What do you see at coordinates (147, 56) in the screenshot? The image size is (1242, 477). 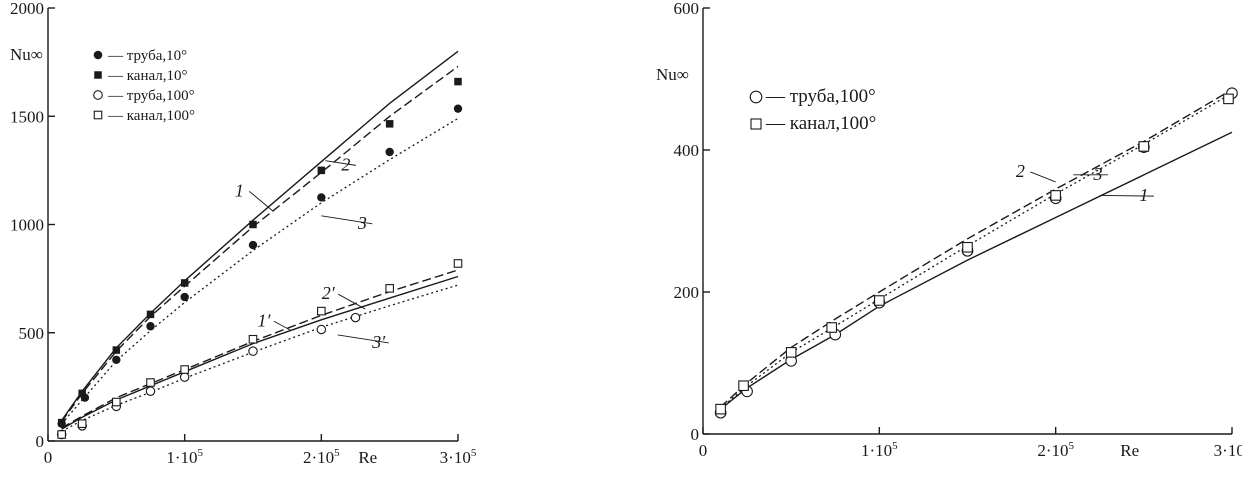 I see `legend-label: — труба,10°` at bounding box center [147, 56].